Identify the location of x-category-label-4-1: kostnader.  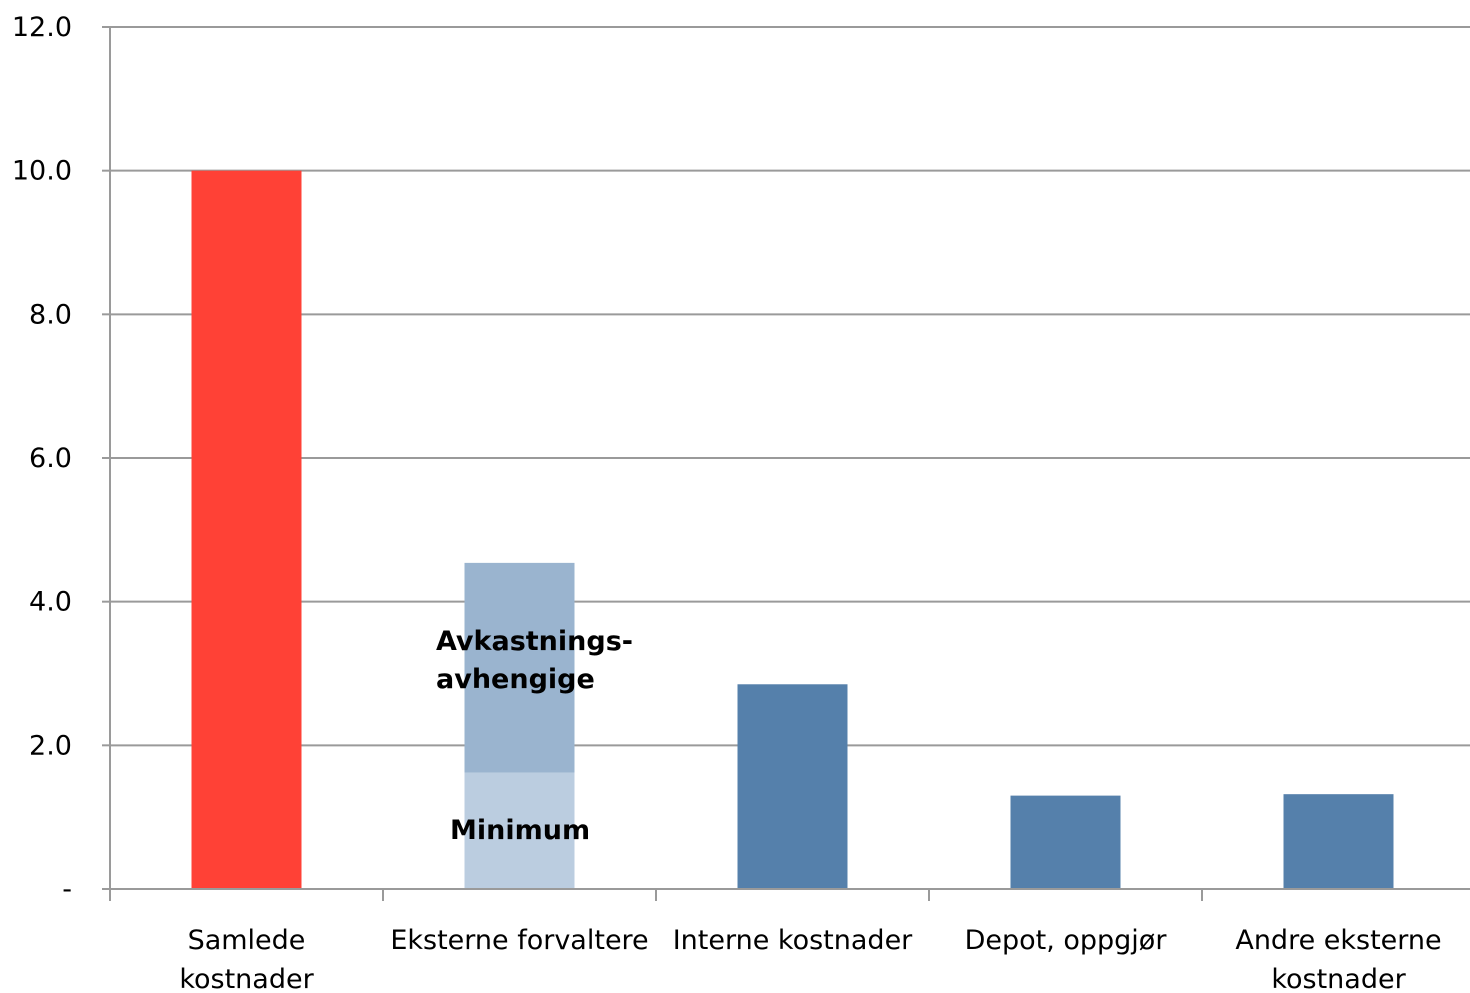
(1338, 978).